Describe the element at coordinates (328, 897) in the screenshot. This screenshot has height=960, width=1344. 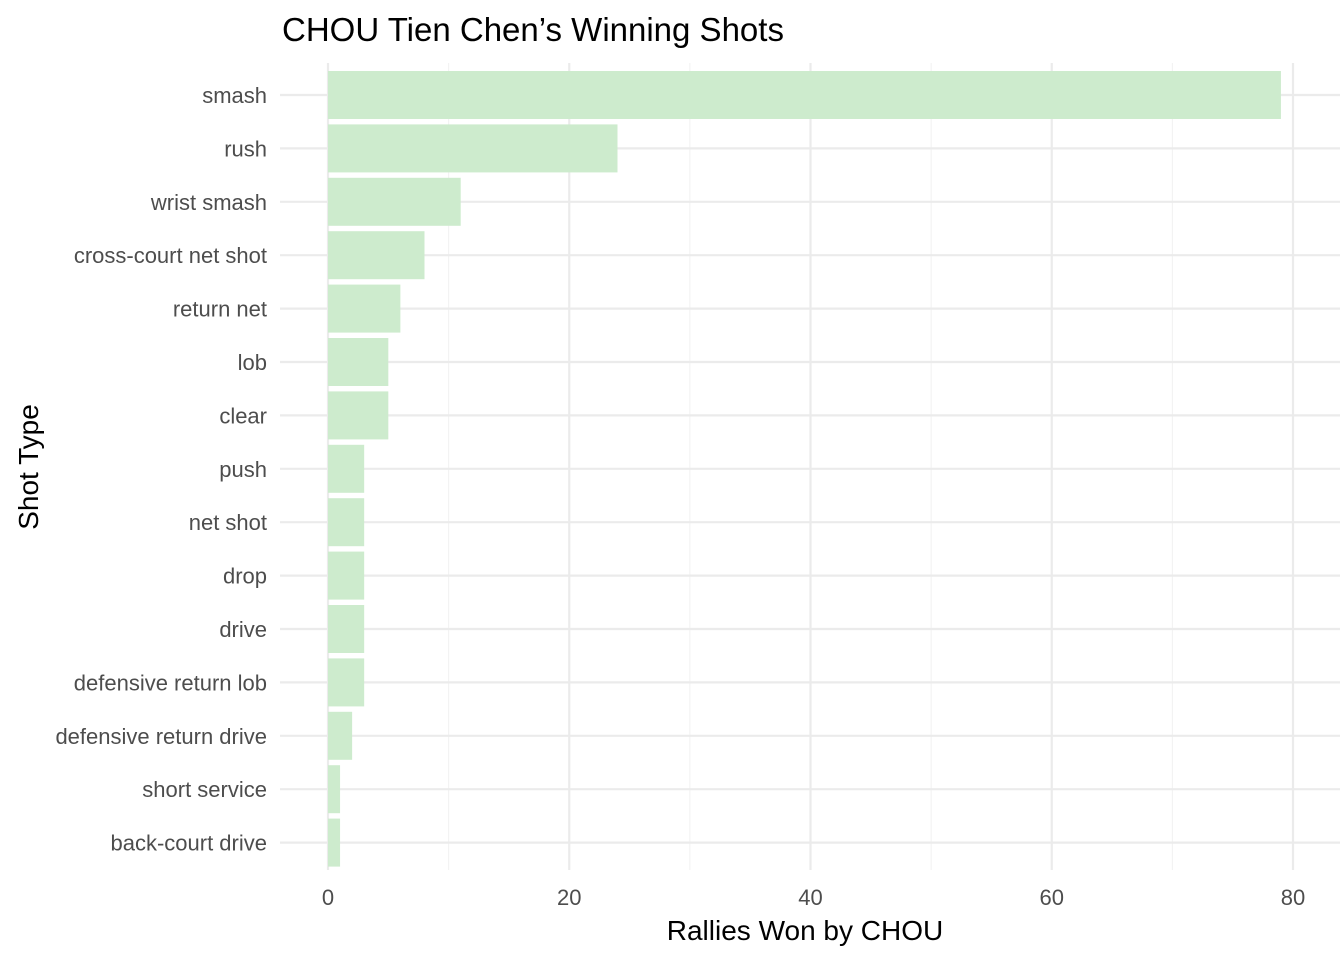
I see `x-tick-label: 0` at that location.